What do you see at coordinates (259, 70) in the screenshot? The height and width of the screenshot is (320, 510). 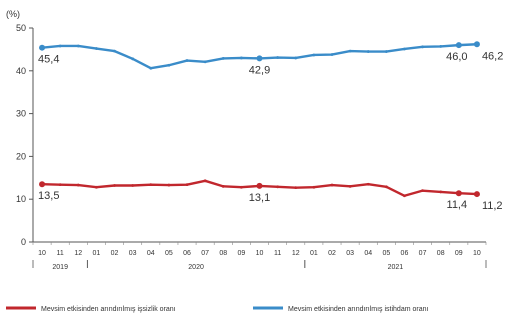 I see `data-label: 42,9` at bounding box center [259, 70].